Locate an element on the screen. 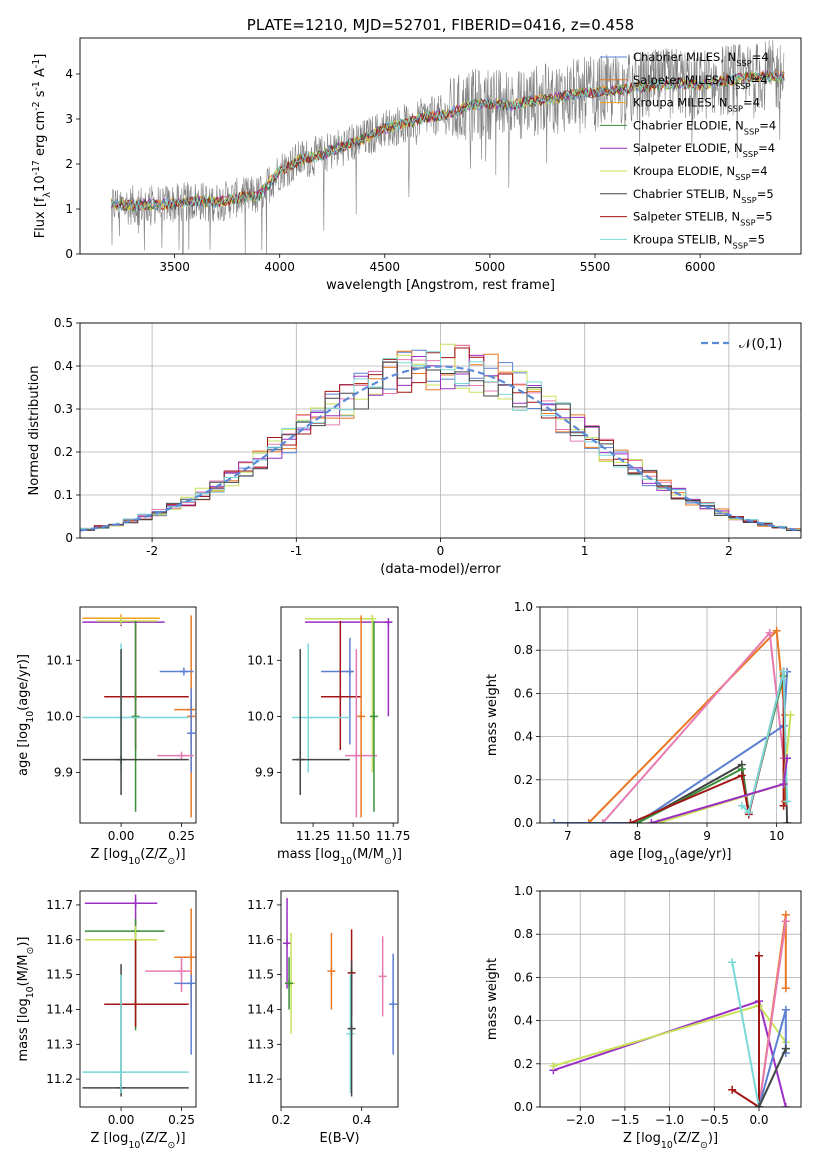  x-tick-label: 0.0 is located at coordinates (758, 1120).